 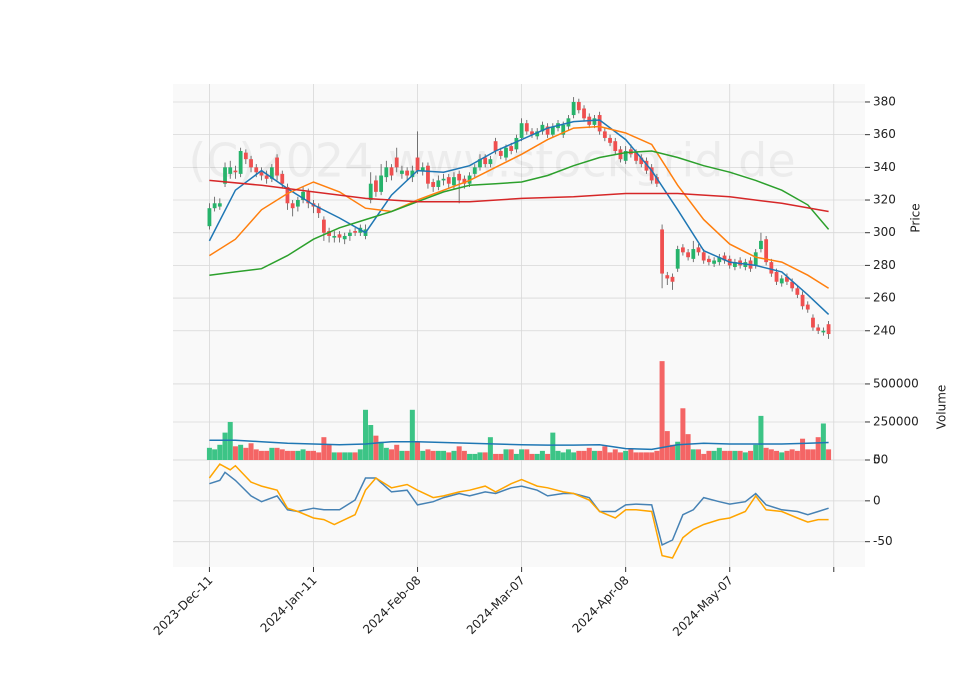 What do you see at coordinates (289, 604) in the screenshot?
I see `x-tick-label: 2024-Jan-11` at bounding box center [289, 604].